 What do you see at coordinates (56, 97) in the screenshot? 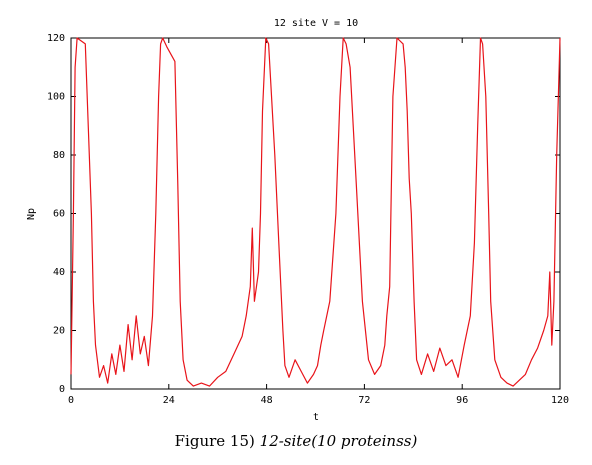
I see `y-tick-label: 100` at bounding box center [56, 97].